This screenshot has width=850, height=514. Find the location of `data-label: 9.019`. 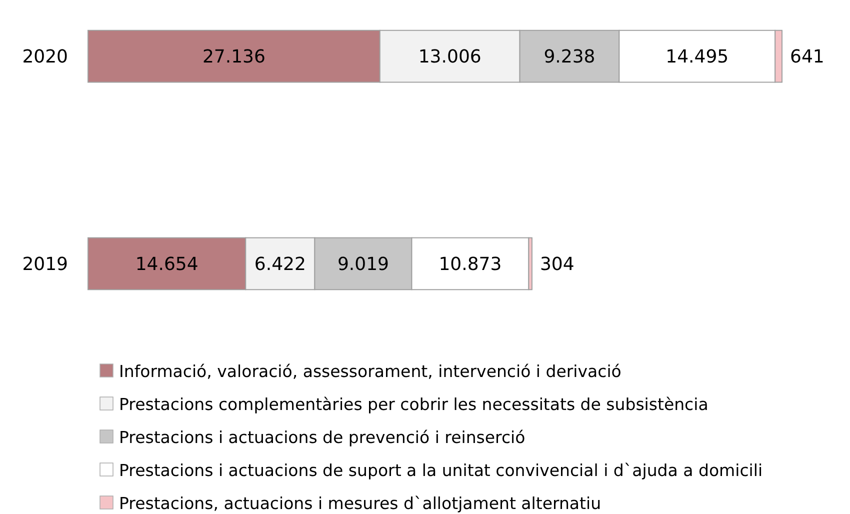

data-label: 9.019 is located at coordinates (363, 265).